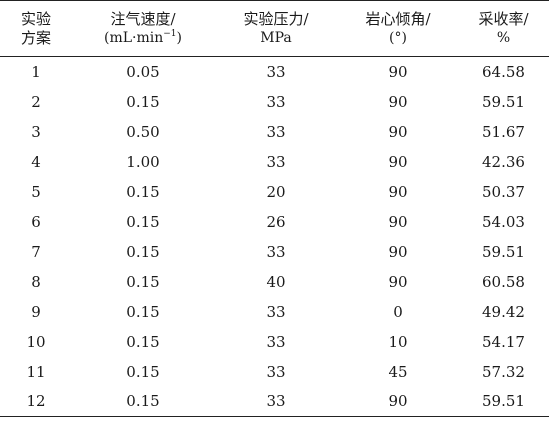 The height and width of the screenshot is (421, 549). I want to click on table-row: 12 0.15 33 90 59.51, so click(274, 402).